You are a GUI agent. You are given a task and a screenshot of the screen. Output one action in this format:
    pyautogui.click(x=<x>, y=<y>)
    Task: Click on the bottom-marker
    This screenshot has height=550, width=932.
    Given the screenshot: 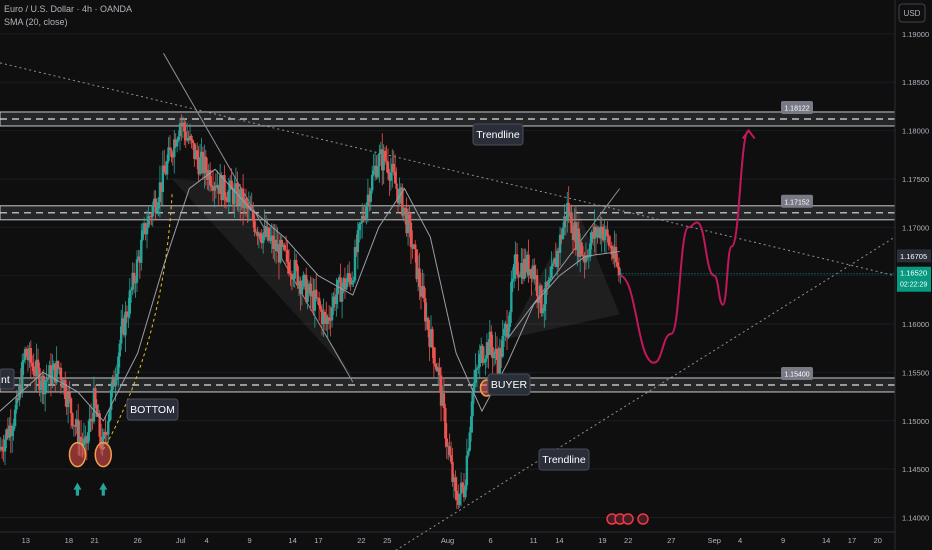 What is the action you would take?
    pyautogui.click(x=103, y=454)
    